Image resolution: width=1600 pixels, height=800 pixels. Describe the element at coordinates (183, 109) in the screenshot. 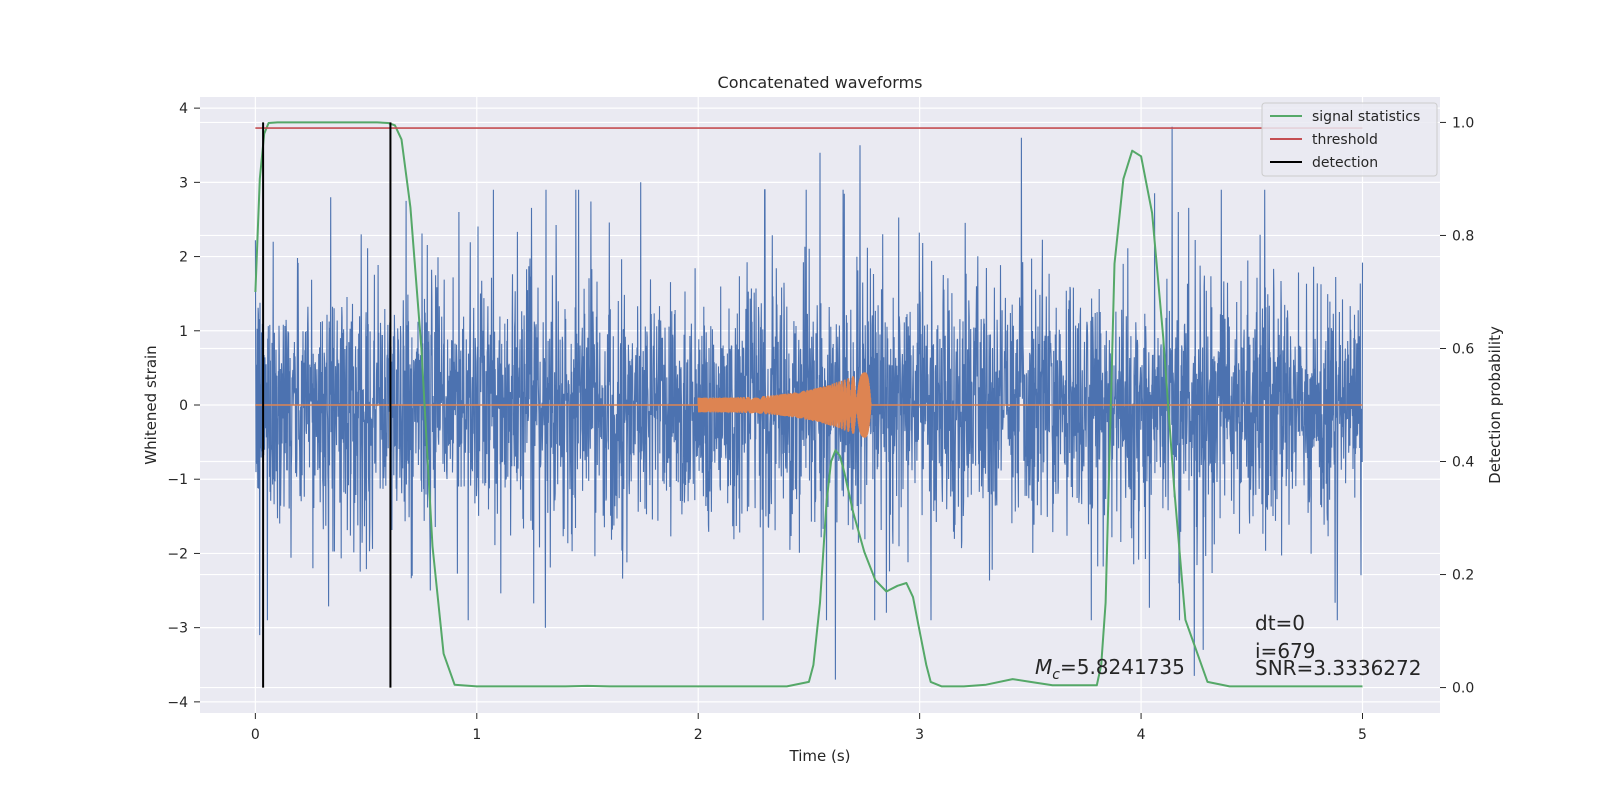

I see `y-tick-label-left-8: 4` at that location.